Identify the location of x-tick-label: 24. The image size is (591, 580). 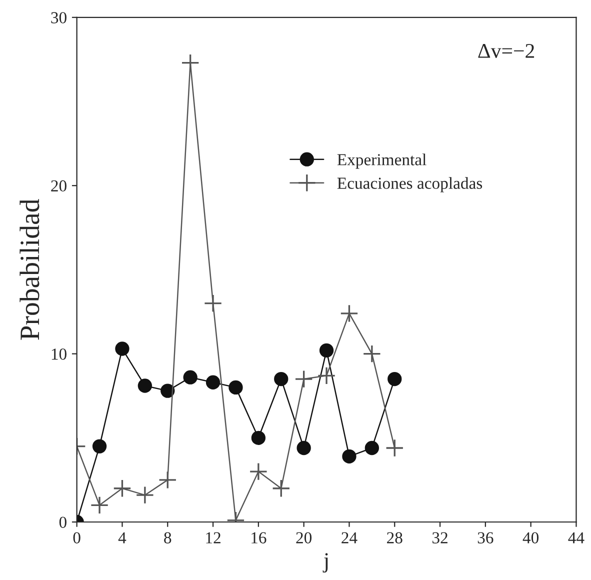
(350, 538).